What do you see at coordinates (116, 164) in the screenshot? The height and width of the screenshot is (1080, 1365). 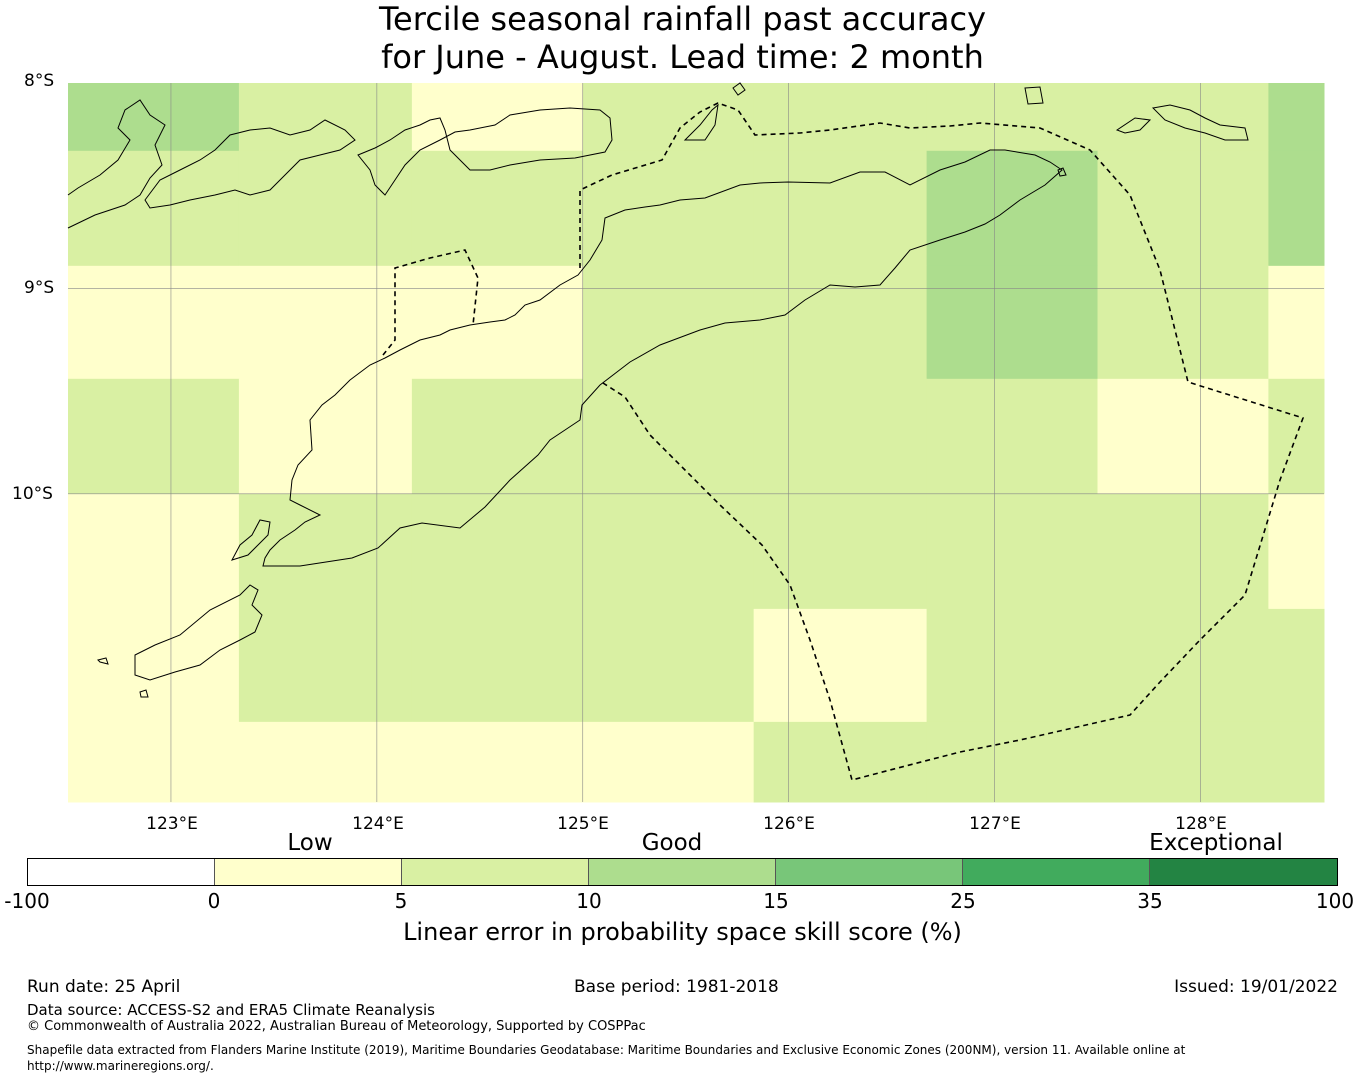 I see `coastline-flores` at bounding box center [116, 164].